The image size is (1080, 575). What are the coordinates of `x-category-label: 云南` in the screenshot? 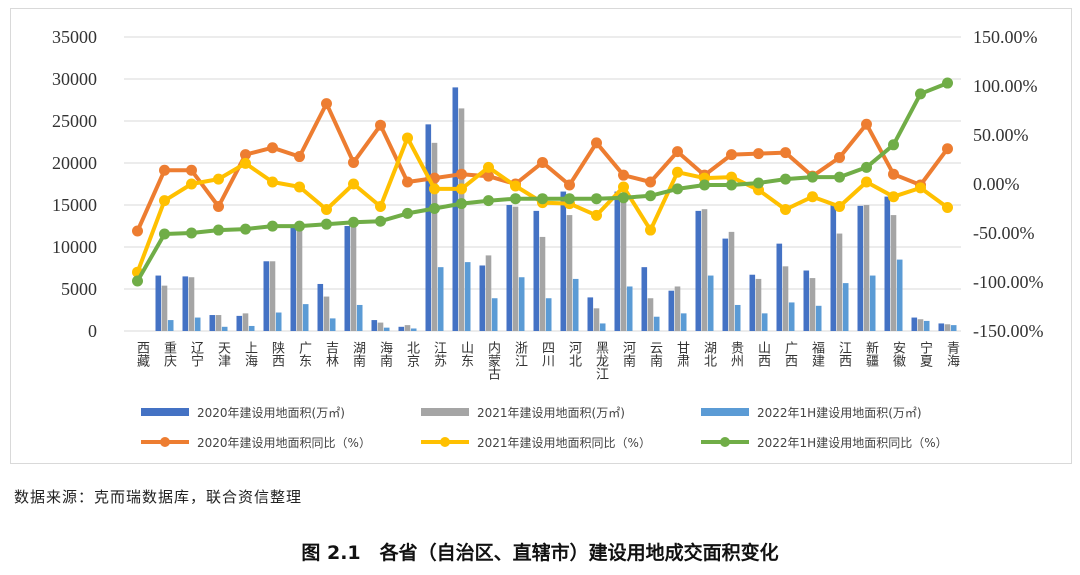 It's located at (655, 354).